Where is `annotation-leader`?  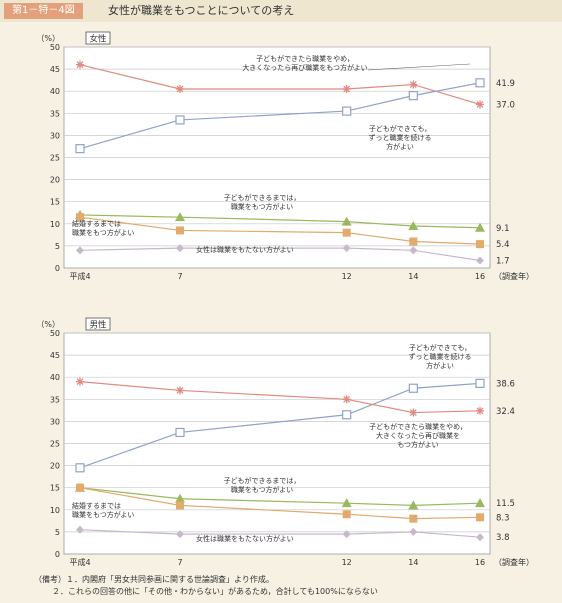 annotation-leader is located at coordinates (419, 67).